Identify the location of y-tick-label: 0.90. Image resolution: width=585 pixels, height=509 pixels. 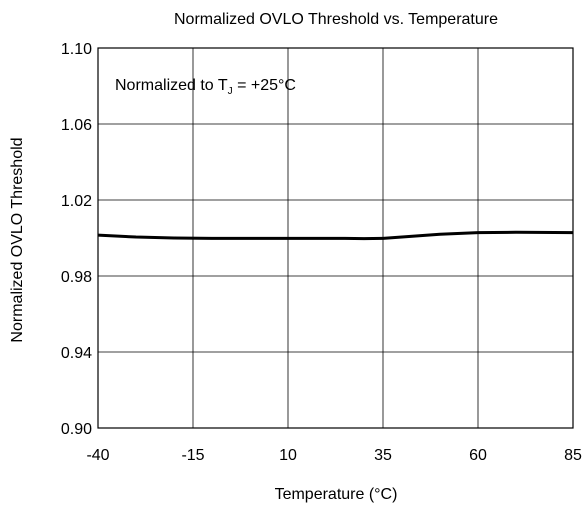
(76, 429).